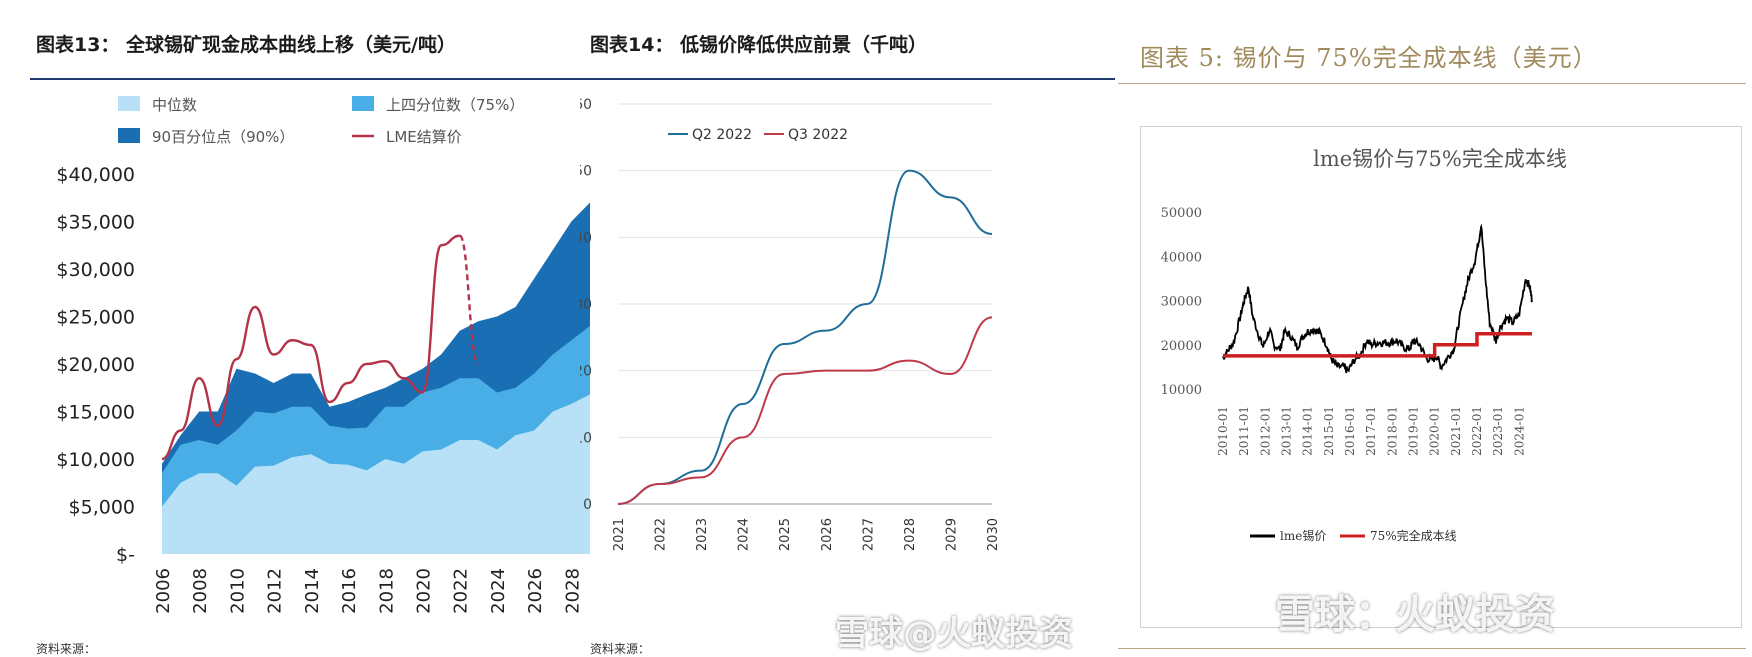  What do you see at coordinates (275, 591) in the screenshot?
I see `x-tick-label: 2012` at bounding box center [275, 591].